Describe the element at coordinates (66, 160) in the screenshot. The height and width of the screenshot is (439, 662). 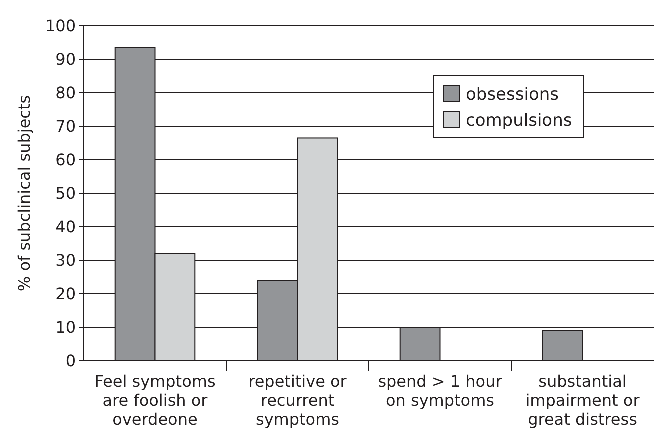
I see `y-tick-label: 60` at that location.